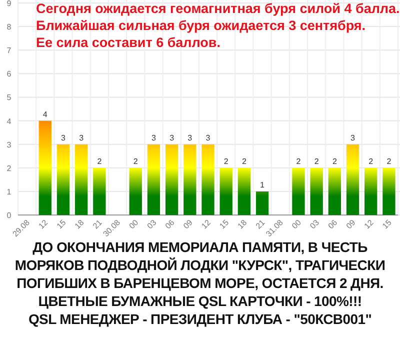  I want to click on y-tick-label: 7, so click(9, 51).